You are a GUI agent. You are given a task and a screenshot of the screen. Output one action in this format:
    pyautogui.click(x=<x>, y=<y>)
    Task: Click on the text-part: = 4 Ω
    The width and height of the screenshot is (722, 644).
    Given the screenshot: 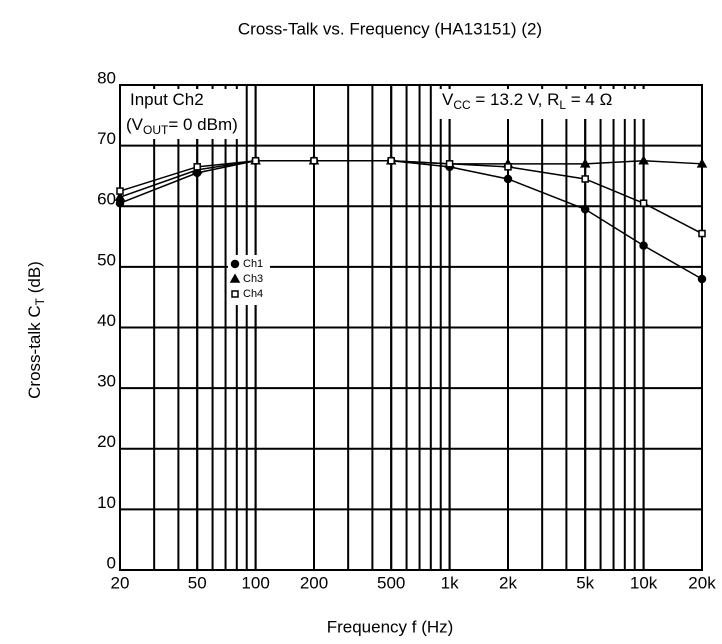 What is the action you would take?
    pyautogui.click(x=589, y=99)
    